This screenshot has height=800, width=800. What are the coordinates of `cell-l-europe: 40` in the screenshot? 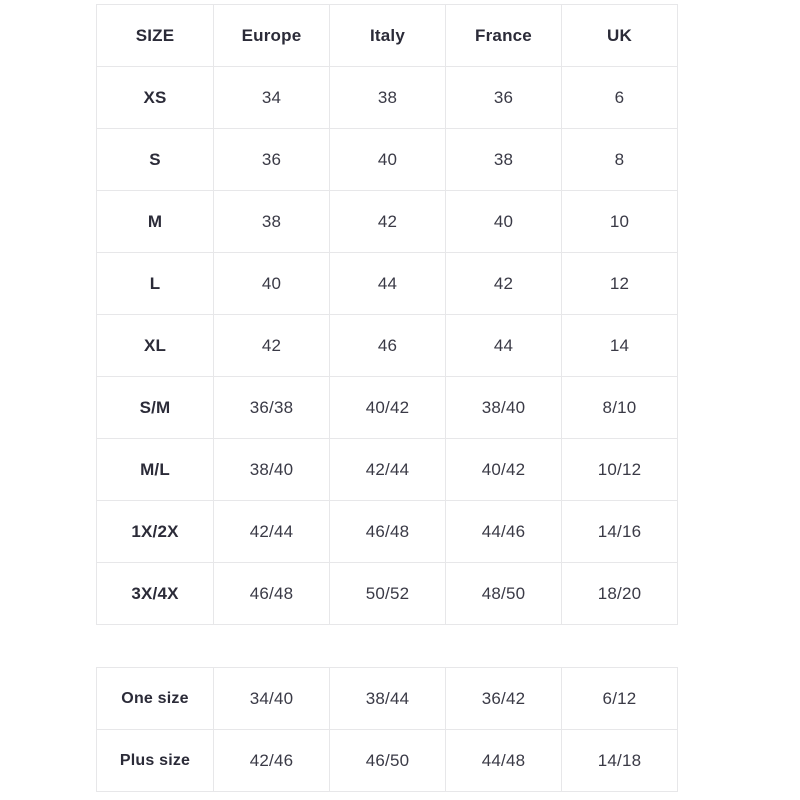 It's located at (271, 283).